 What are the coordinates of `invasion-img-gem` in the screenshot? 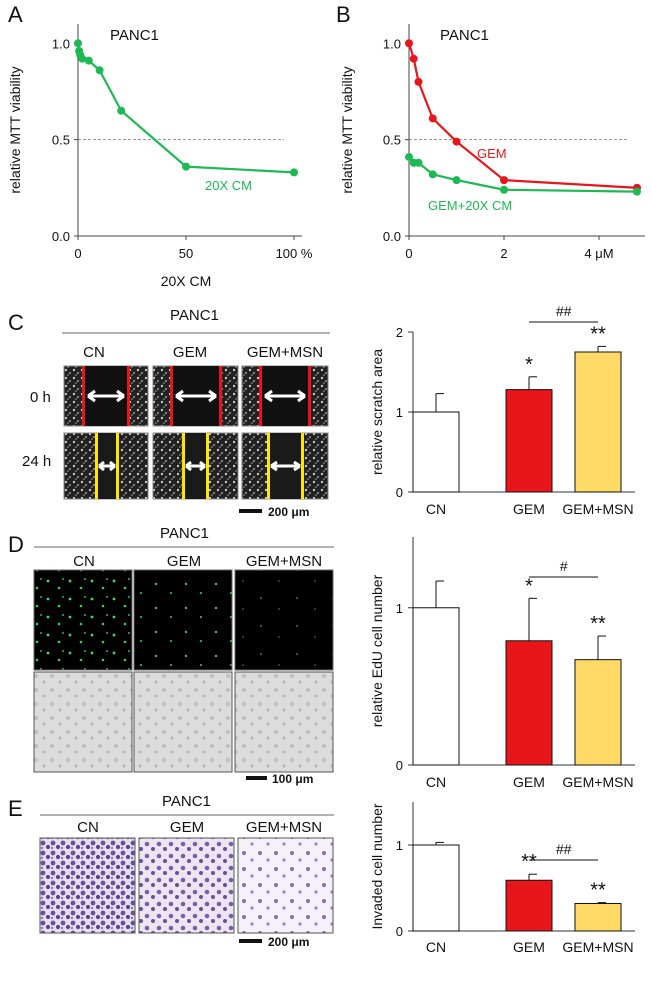 It's located at (186, 885).